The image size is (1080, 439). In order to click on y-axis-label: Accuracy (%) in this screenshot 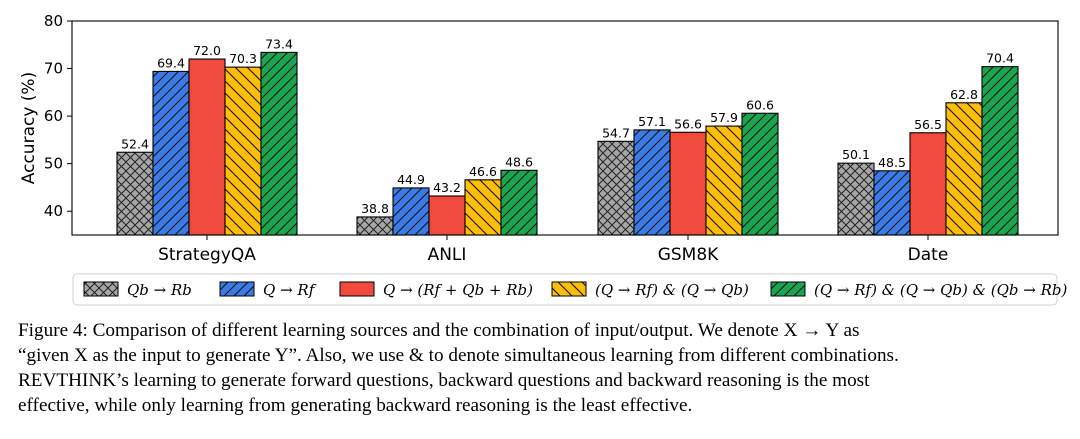, I will do `click(29, 128)`.